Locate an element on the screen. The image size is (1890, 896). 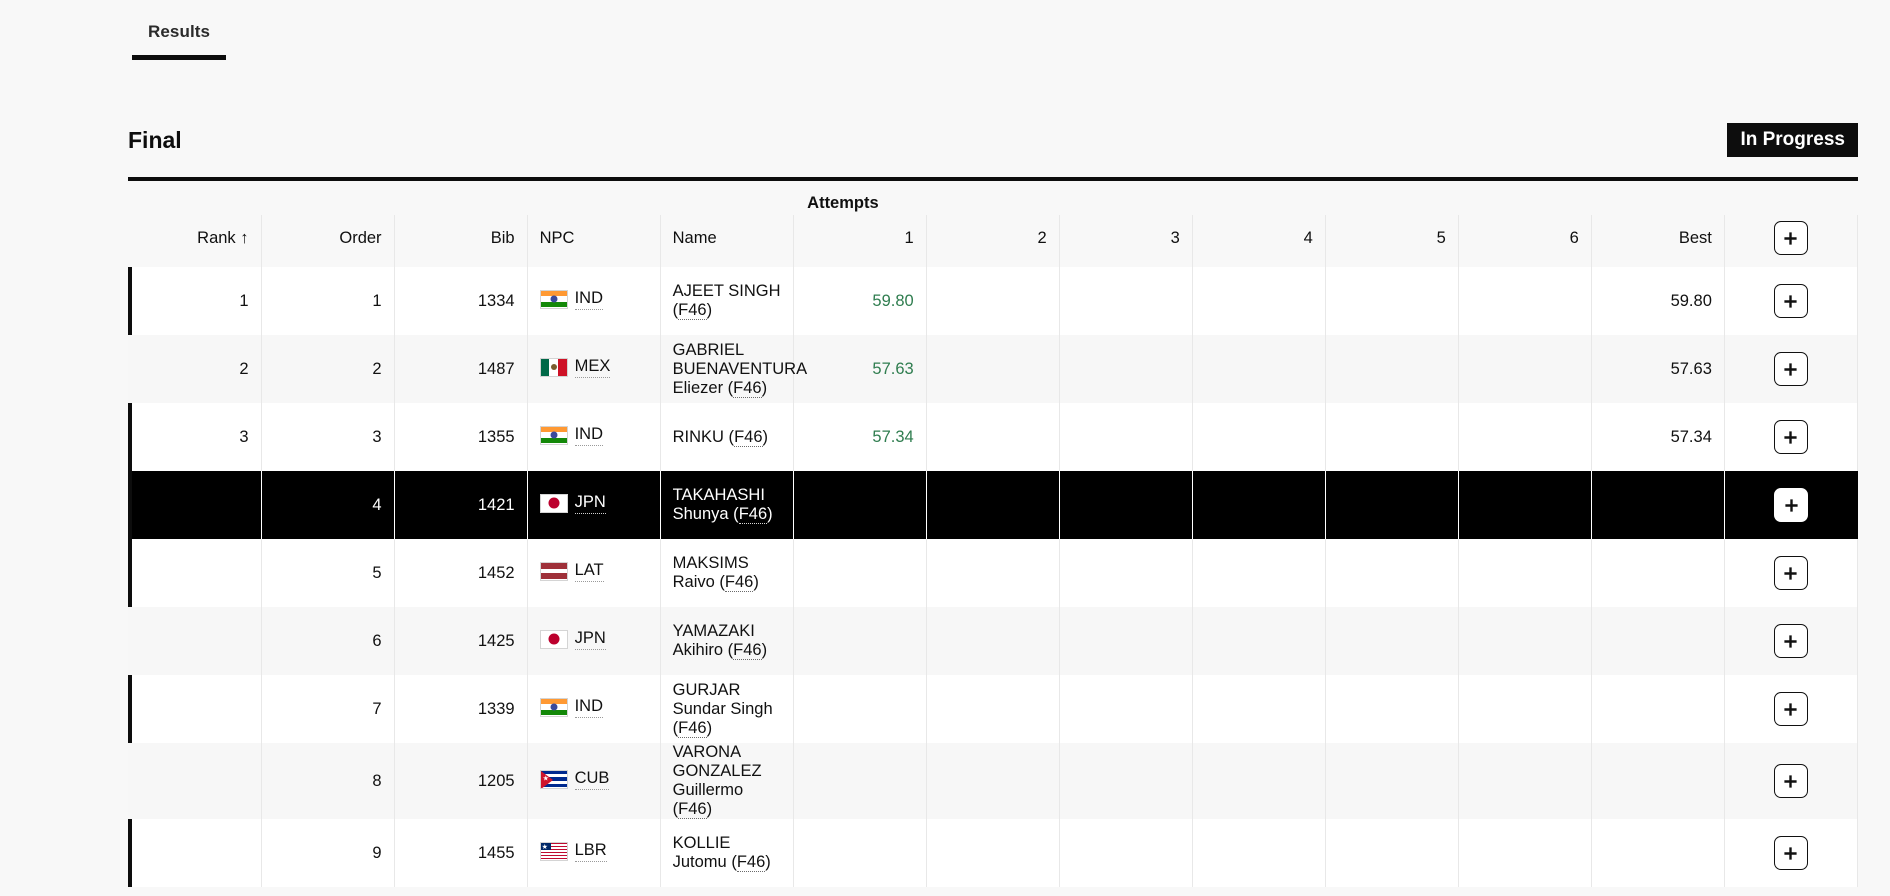
athlete-name: AJEET SINGH is located at coordinates (726, 291).